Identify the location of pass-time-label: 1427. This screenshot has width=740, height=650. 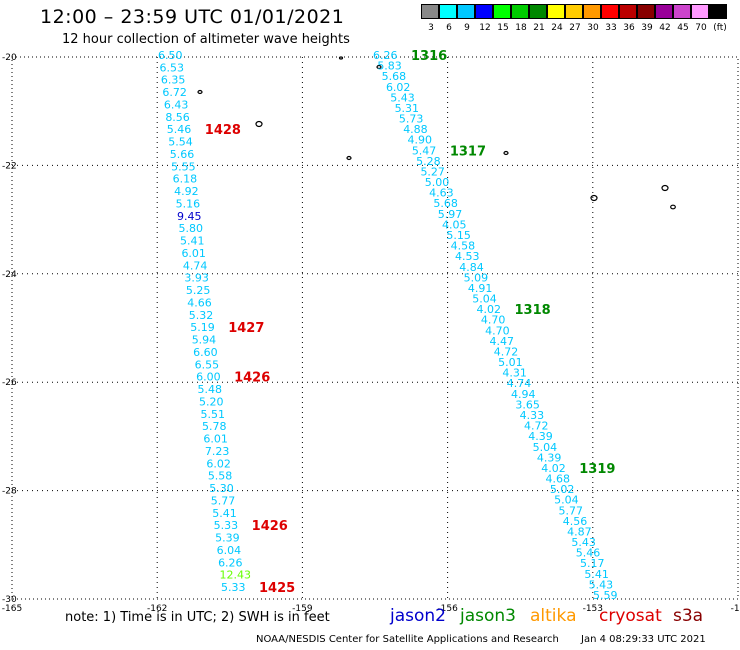
(246, 328).